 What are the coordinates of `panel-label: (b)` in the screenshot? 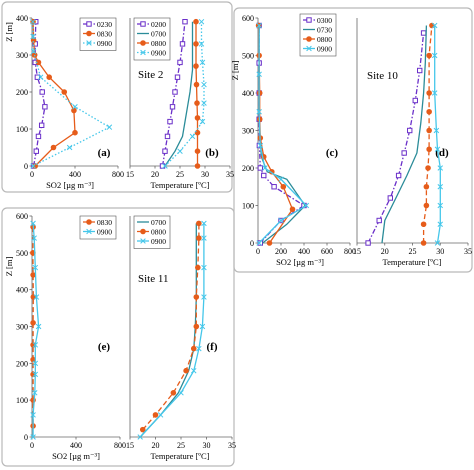 It's located at (212, 153).